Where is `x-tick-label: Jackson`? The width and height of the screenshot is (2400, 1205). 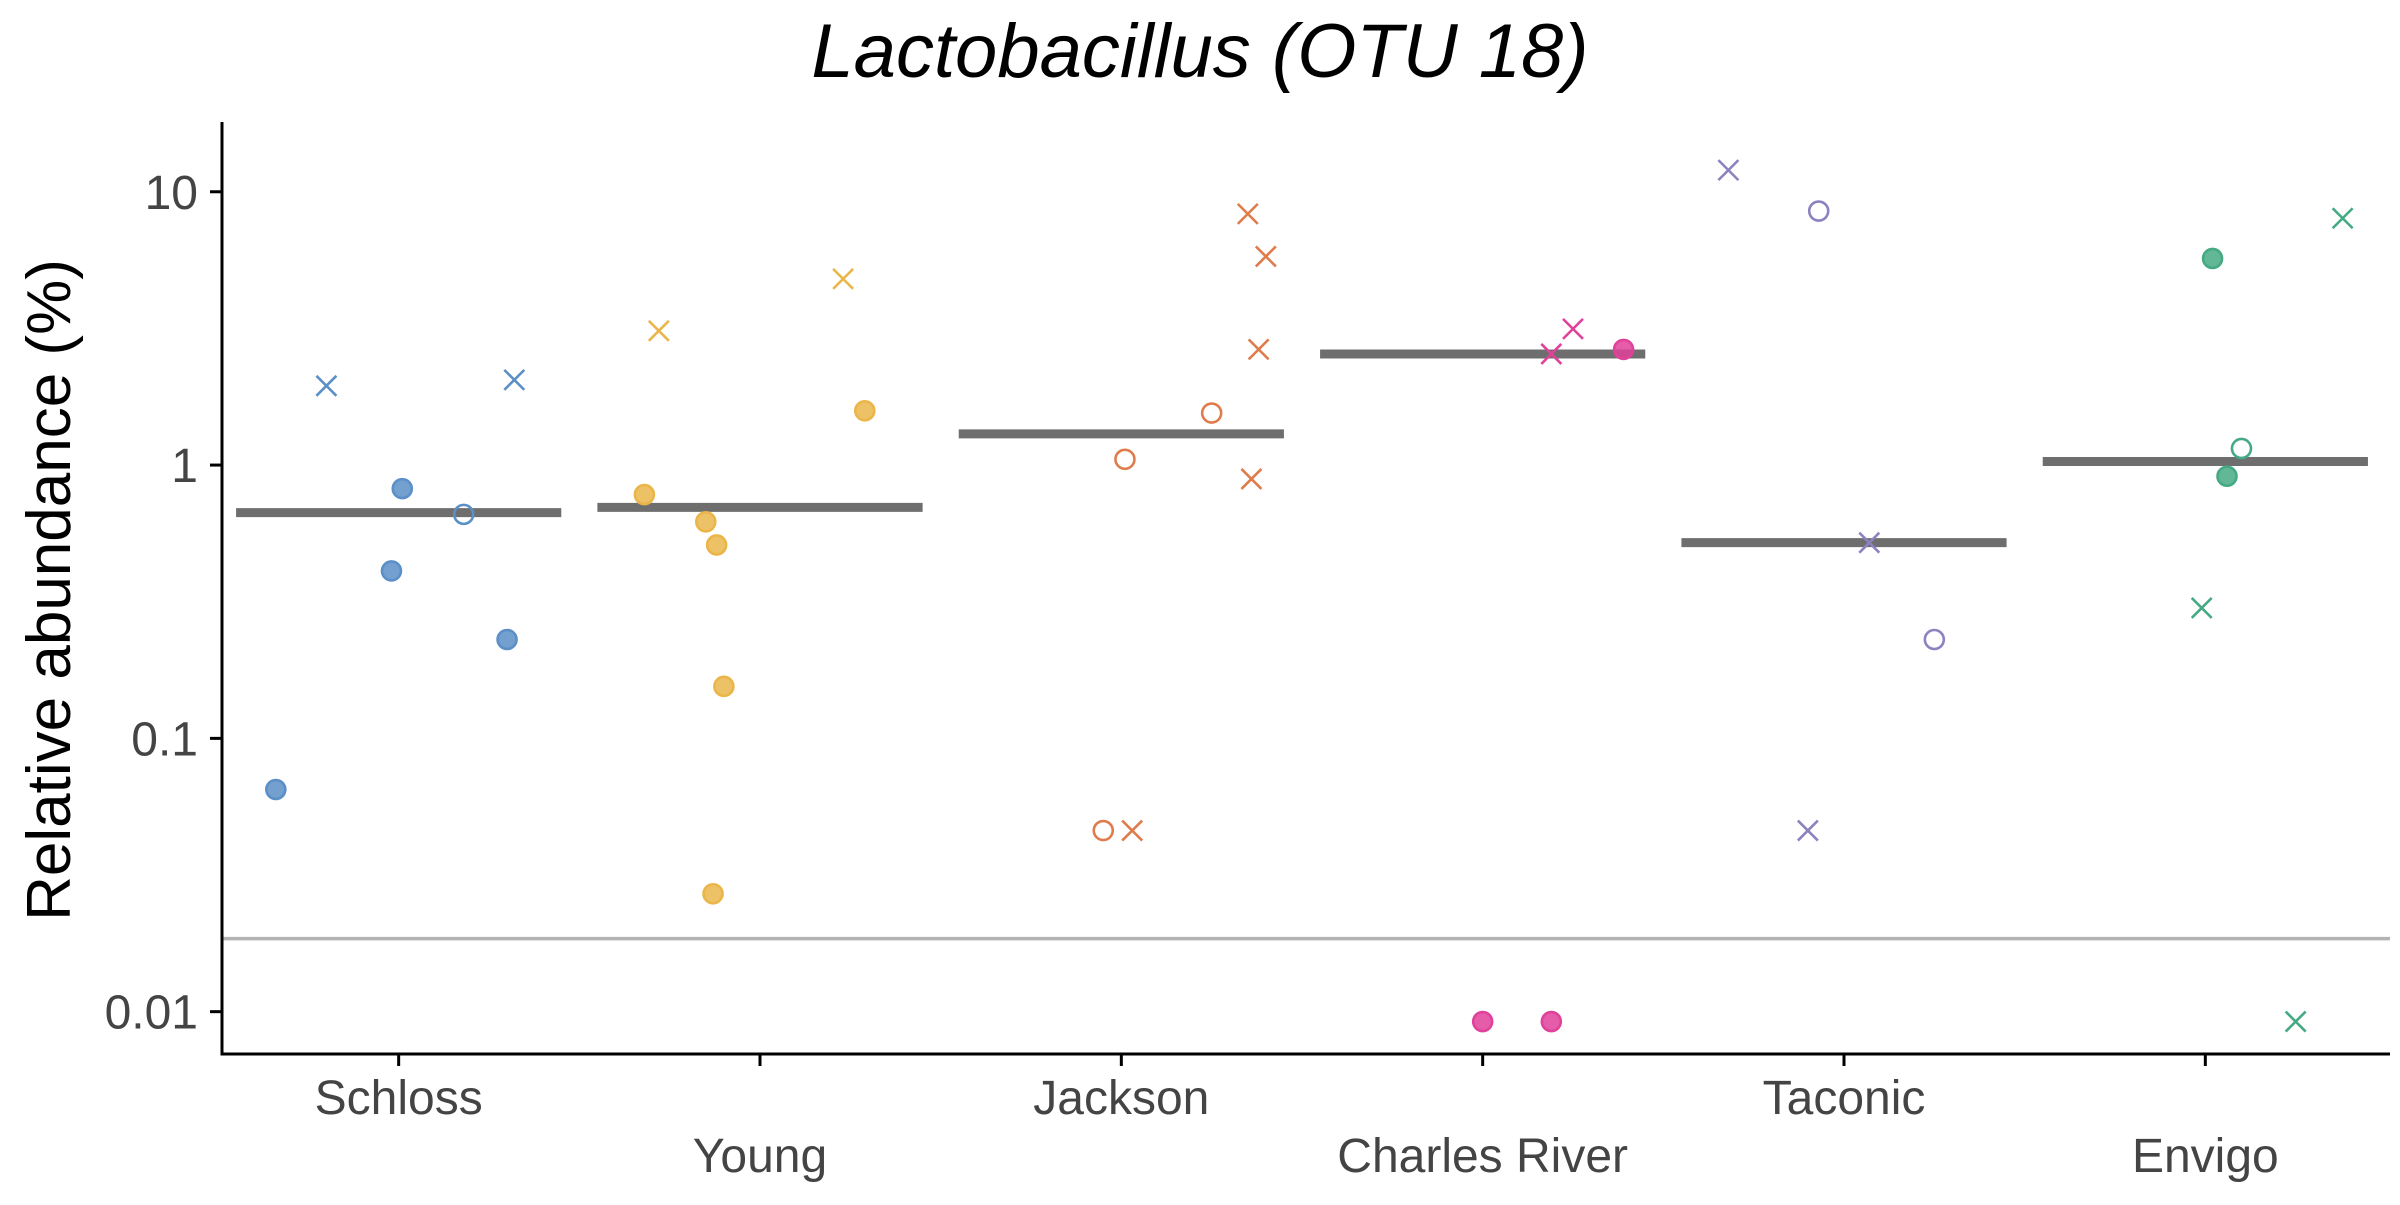 x-tick-label: Jackson is located at coordinates (1121, 1098).